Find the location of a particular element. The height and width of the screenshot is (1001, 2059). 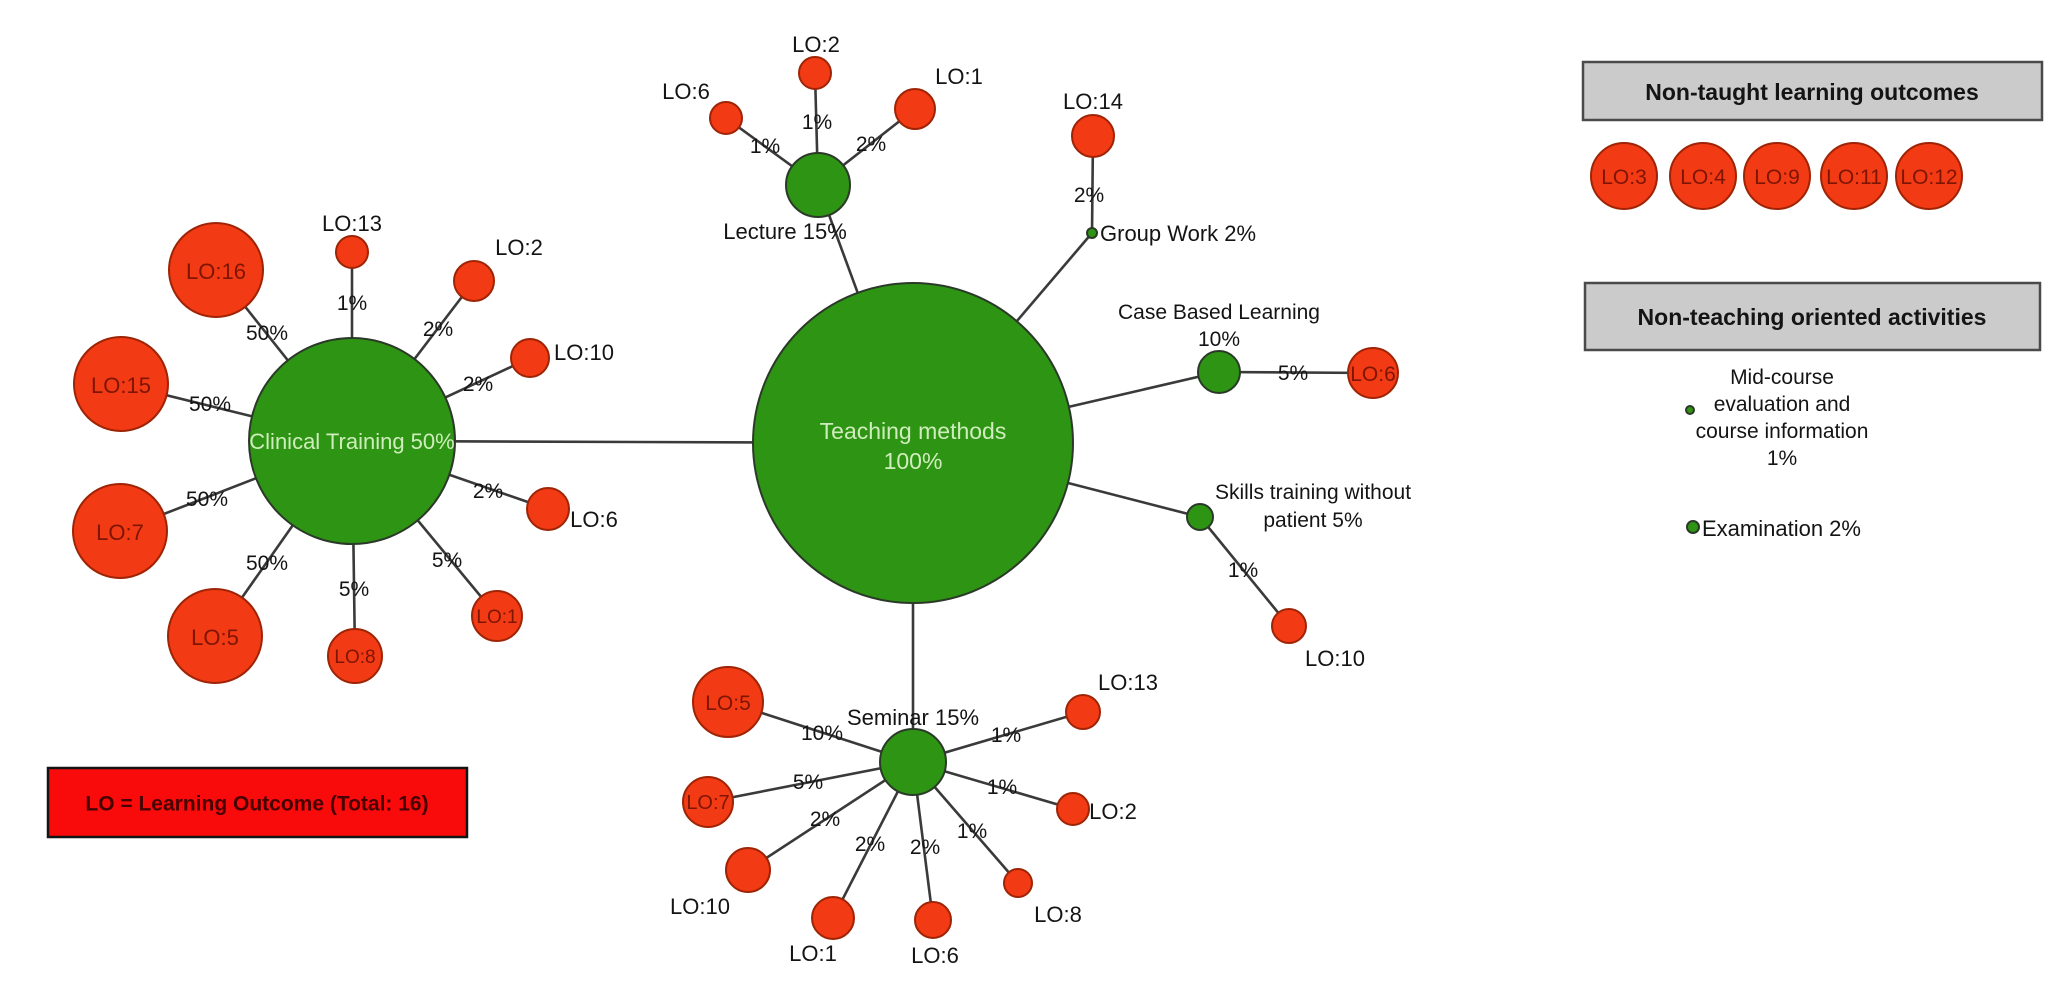

clinical-lo8-text: LO:8 is located at coordinates (354, 657).